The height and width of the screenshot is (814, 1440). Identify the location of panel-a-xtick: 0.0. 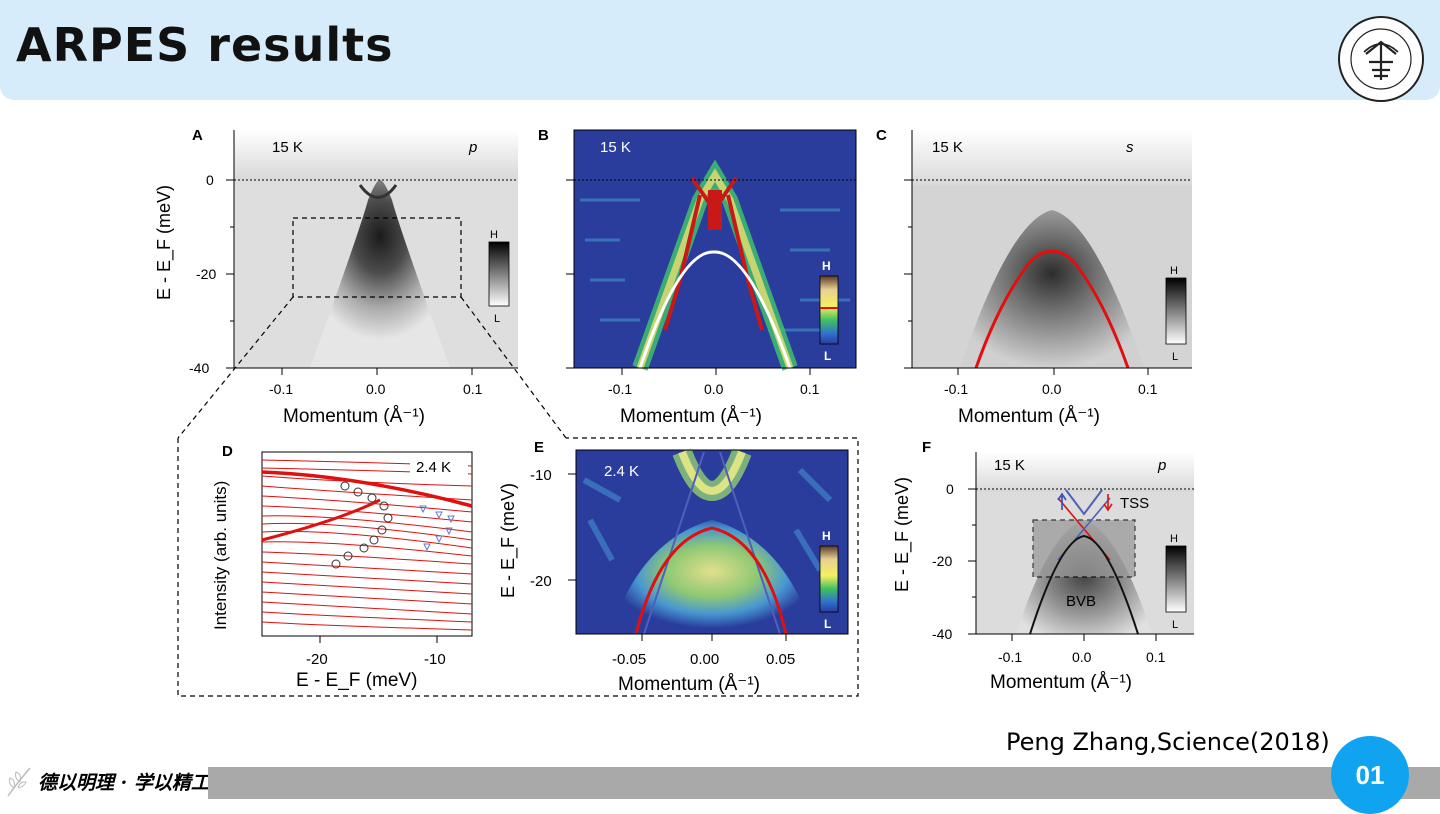
(376, 389).